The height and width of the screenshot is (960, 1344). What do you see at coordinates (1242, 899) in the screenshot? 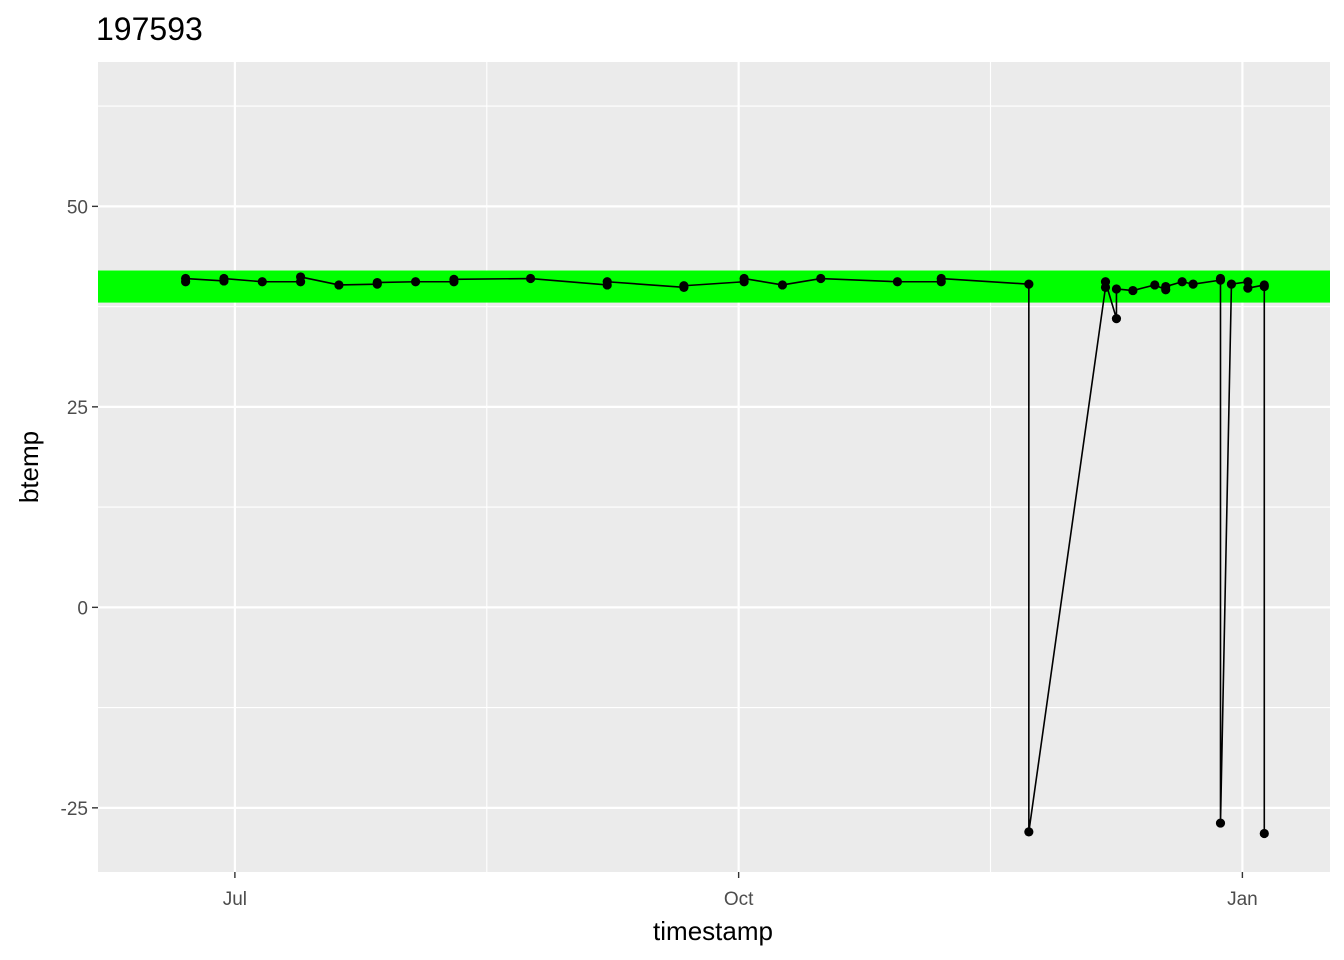
I see `x-tick-label: Jan` at bounding box center [1242, 899].